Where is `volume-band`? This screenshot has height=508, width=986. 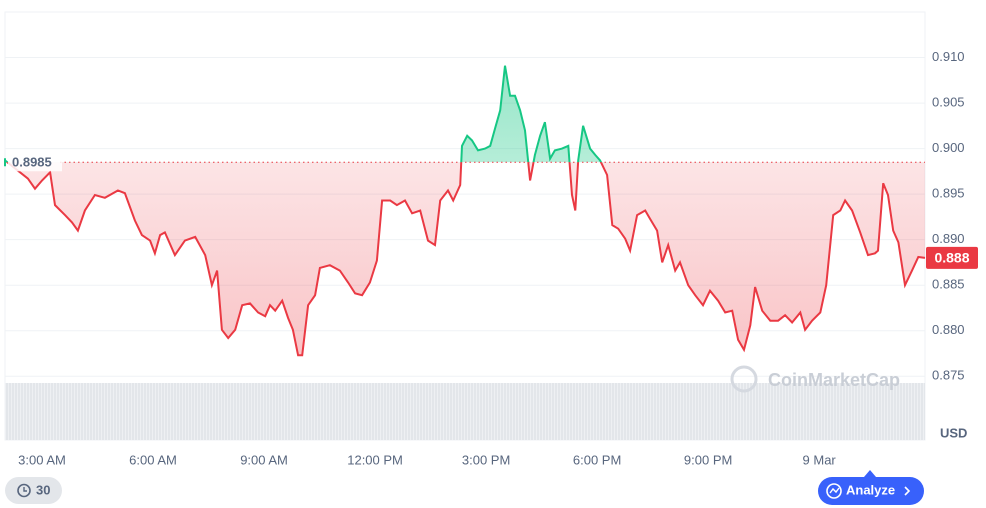
volume-band is located at coordinates (465, 411).